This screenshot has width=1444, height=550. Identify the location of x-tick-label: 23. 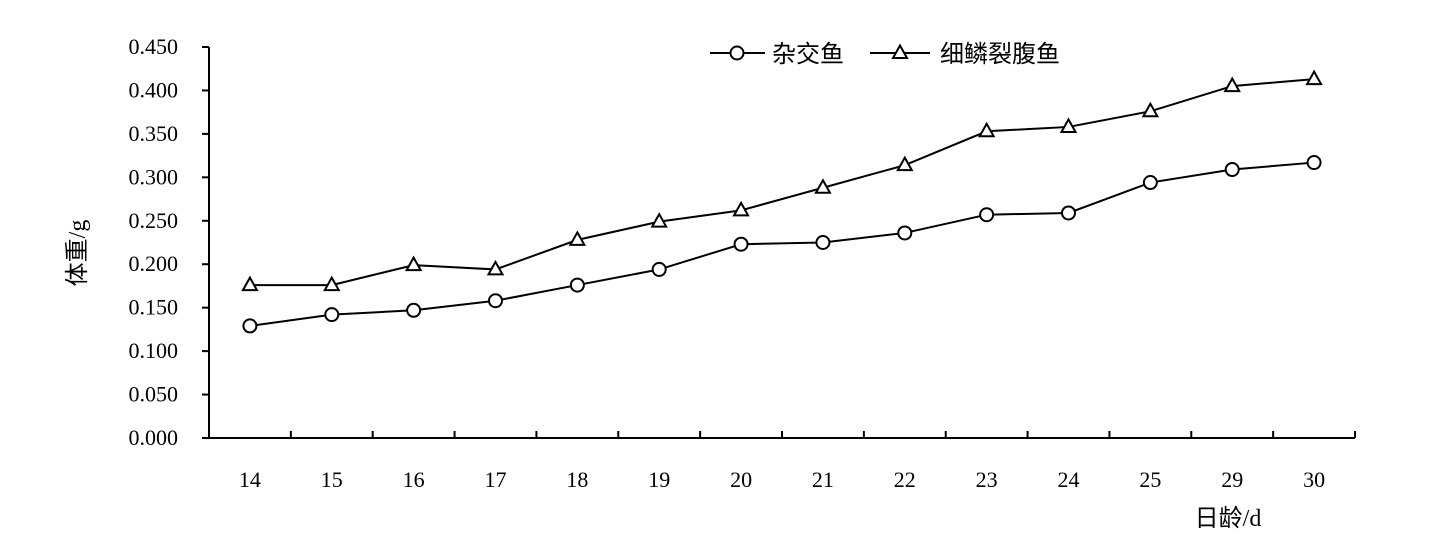
(987, 479).